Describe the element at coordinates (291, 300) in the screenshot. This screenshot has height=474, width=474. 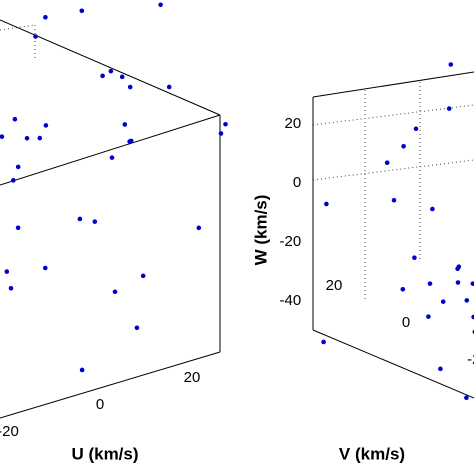
I see `z-tick-label: -40` at that location.